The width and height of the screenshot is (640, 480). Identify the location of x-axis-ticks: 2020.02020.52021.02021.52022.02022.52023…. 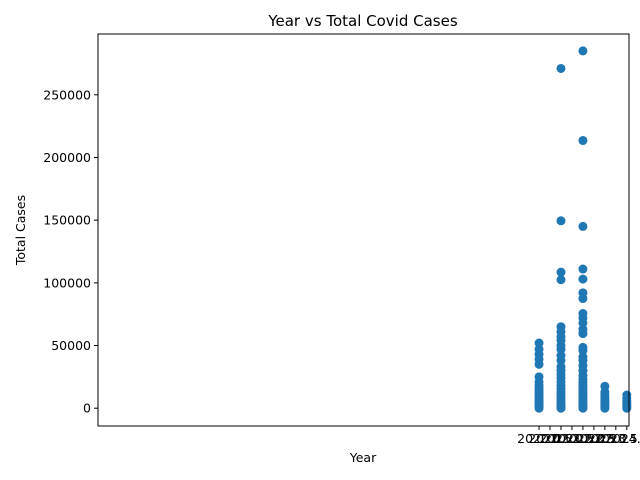
(578, 436).